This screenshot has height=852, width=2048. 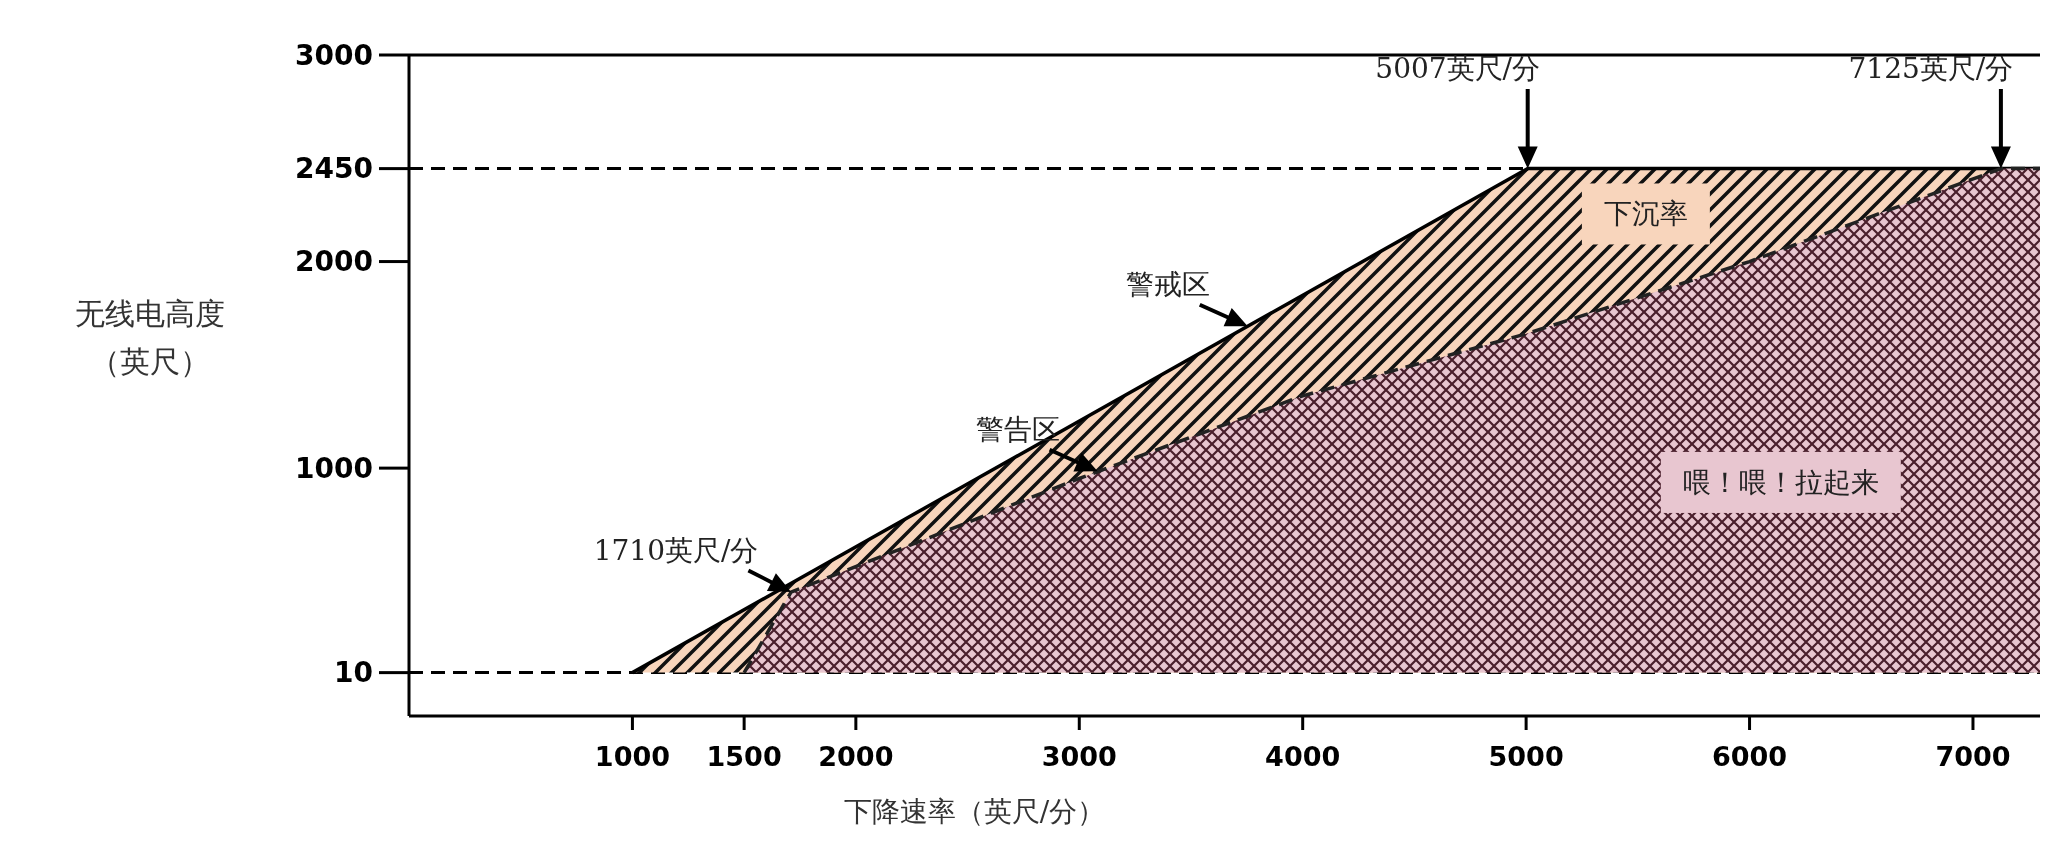 I want to click on y-tick-label: 10, so click(x=353, y=673).